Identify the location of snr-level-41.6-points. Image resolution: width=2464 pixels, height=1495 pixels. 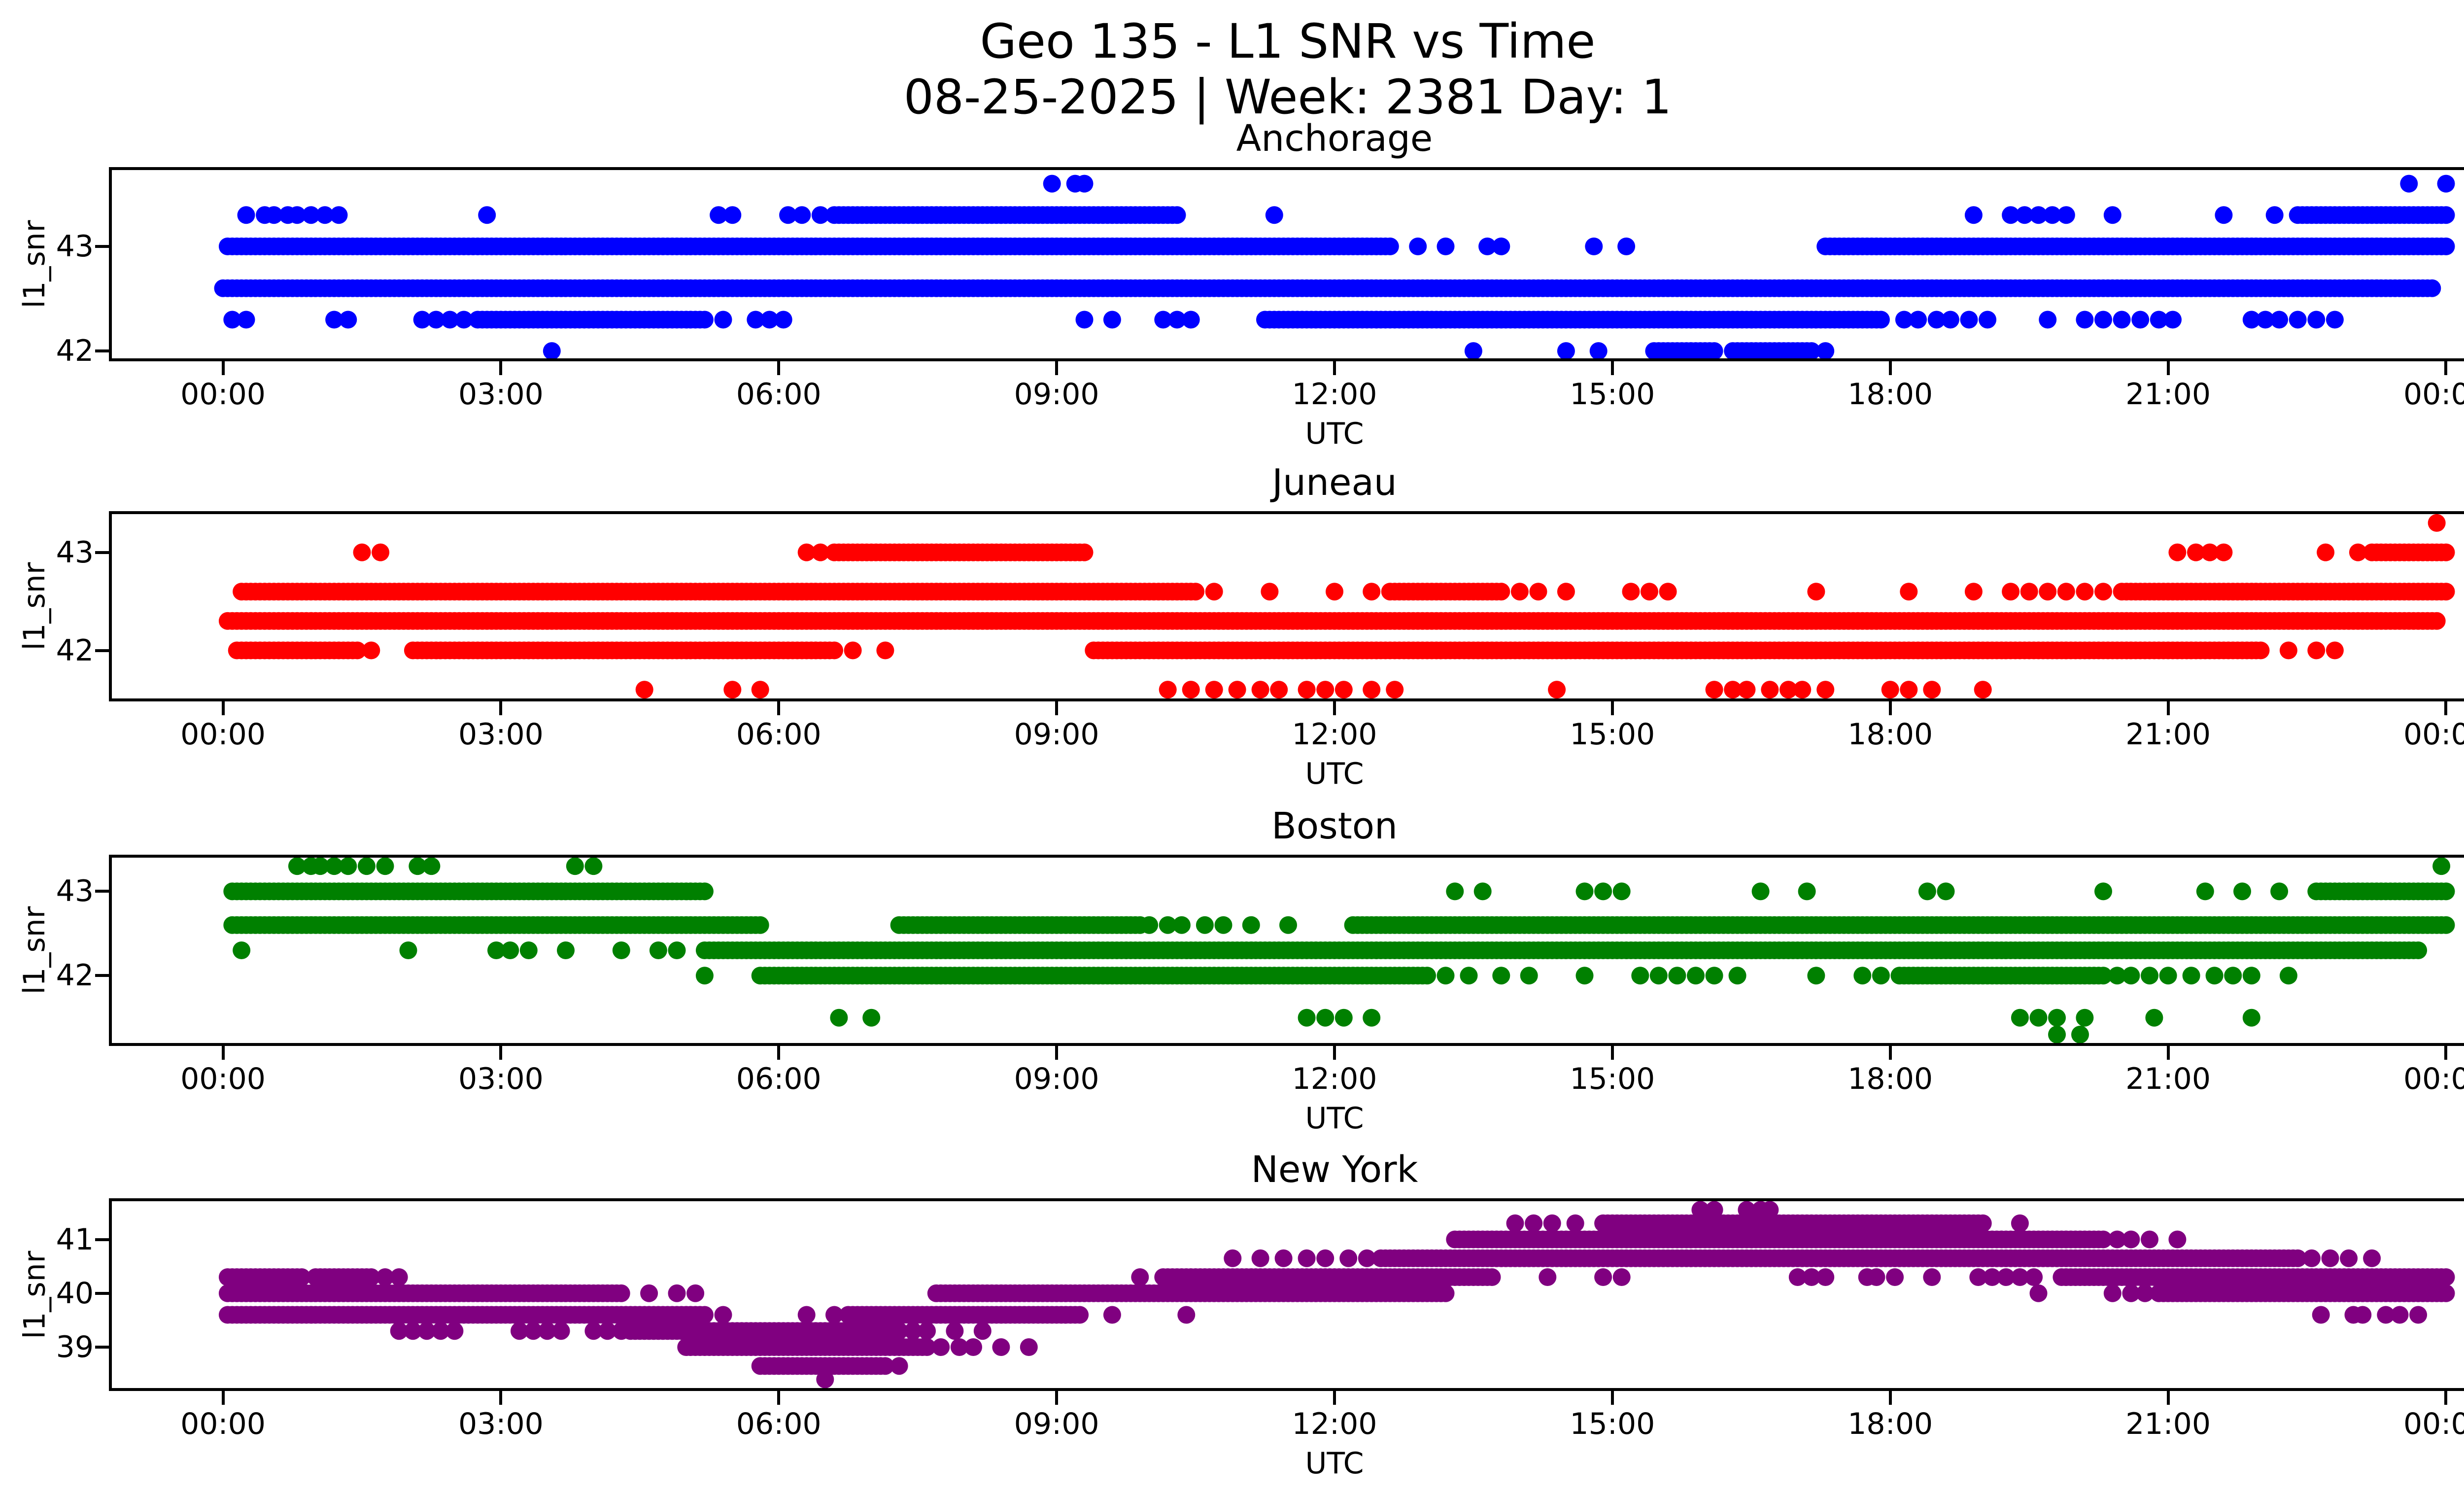
(1313, 689).